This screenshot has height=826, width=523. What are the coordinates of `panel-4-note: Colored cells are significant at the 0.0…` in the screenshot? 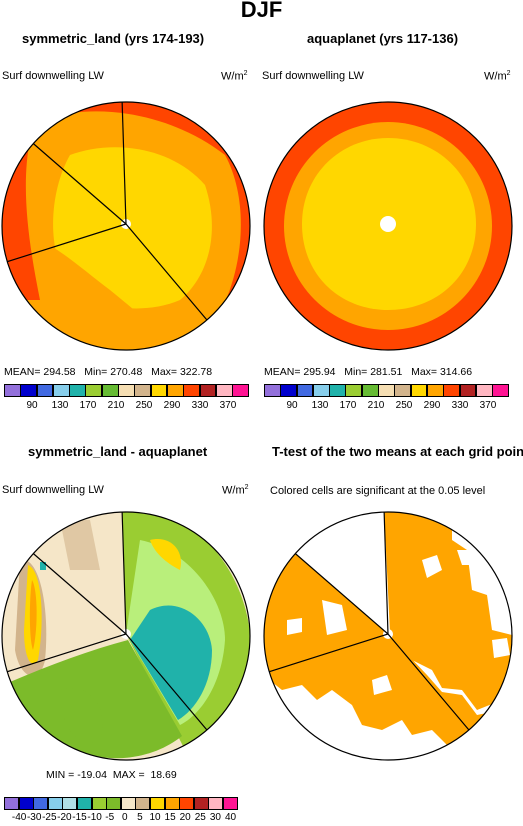 It's located at (378, 491).